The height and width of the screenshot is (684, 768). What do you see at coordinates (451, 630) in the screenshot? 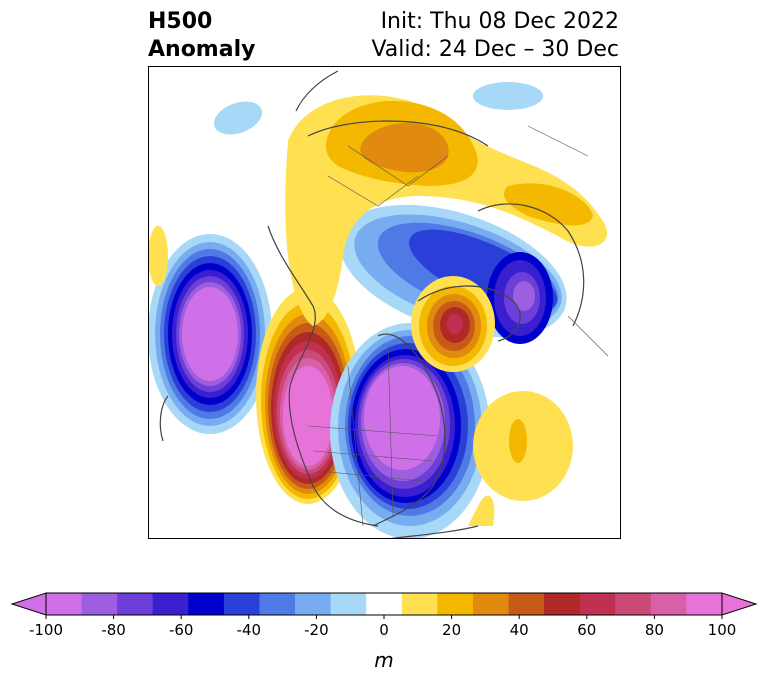
I see `colorbar-tick-label: 20` at bounding box center [451, 630].